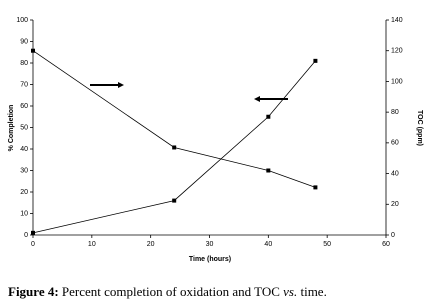 Image resolution: width=434 pixels, height=304 pixels. Describe the element at coordinates (313, 291) in the screenshot. I see `caption-end: time.` at that location.